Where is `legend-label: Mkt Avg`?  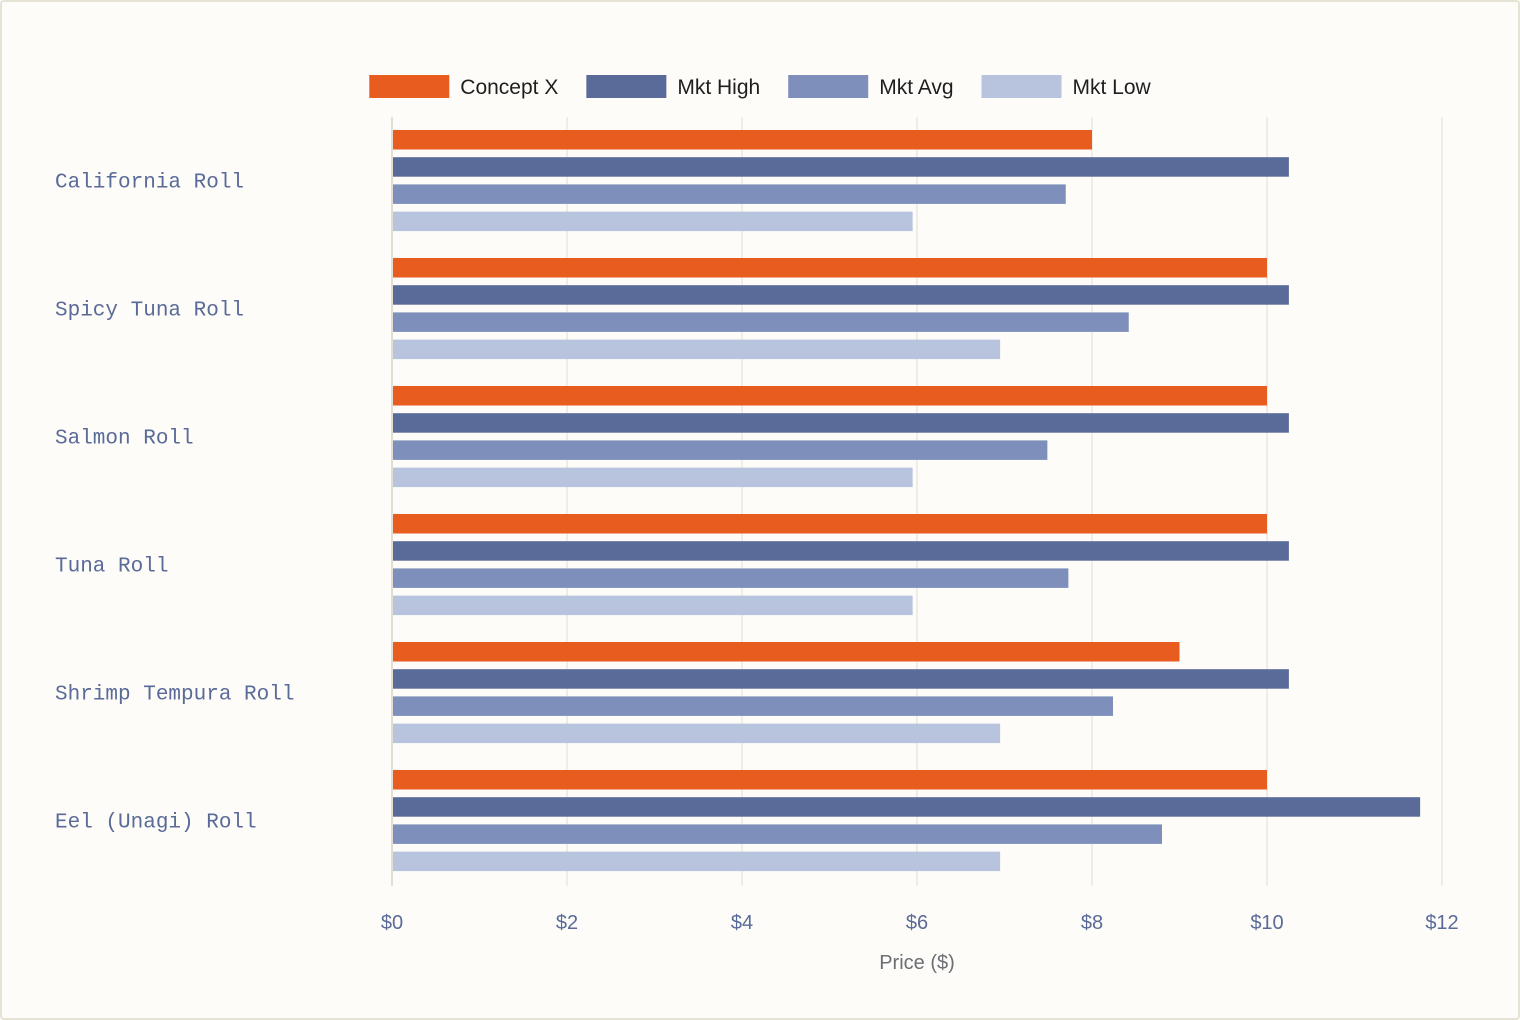
legend-label: Mkt Avg is located at coordinates (916, 87).